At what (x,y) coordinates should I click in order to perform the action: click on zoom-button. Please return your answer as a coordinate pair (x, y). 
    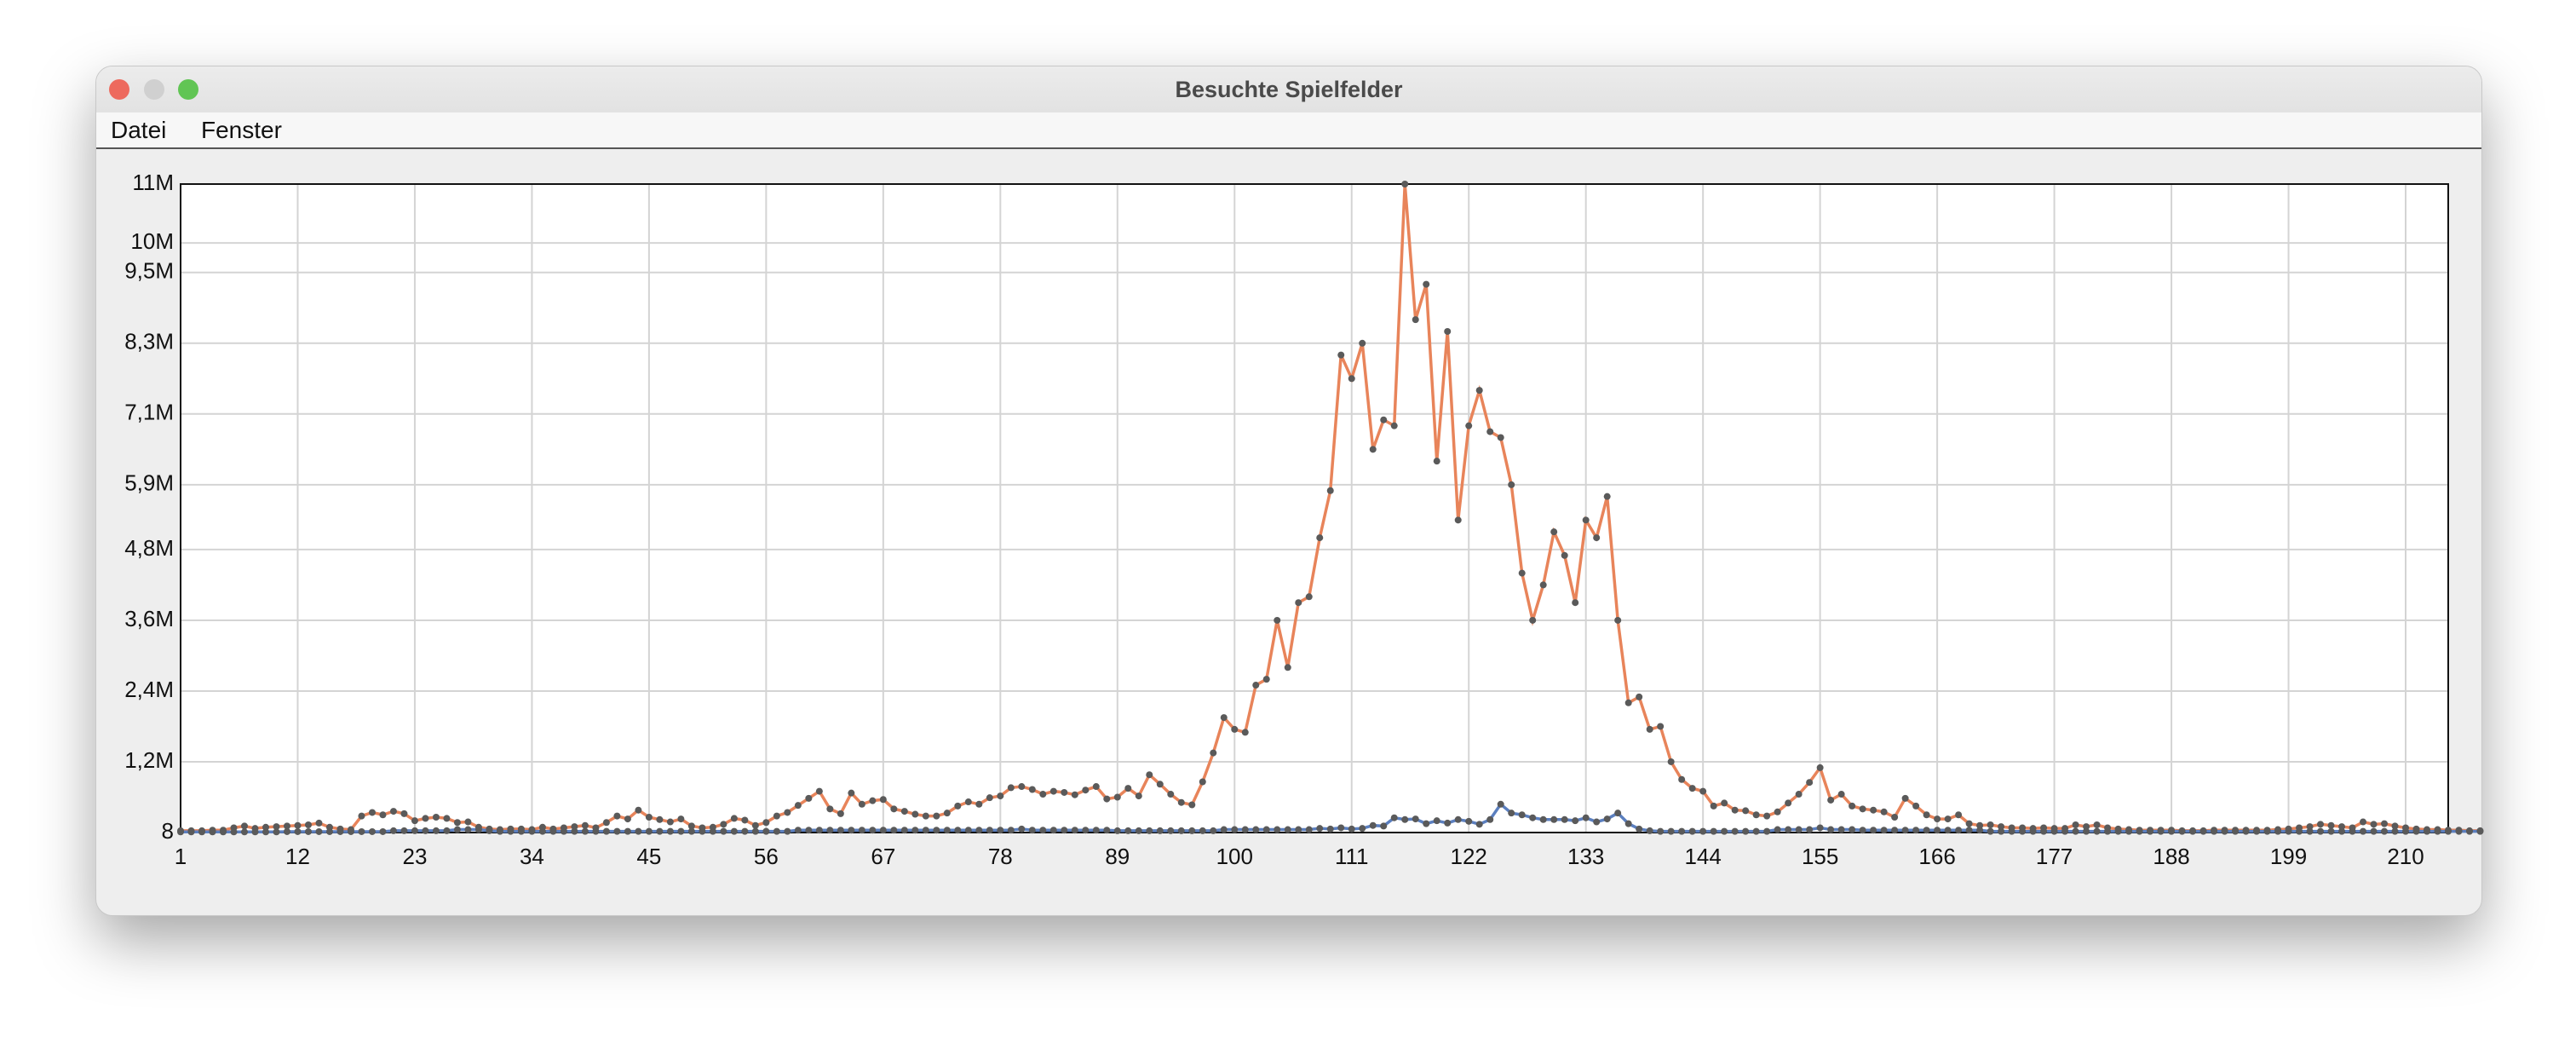
    Looking at the image, I should click on (188, 89).